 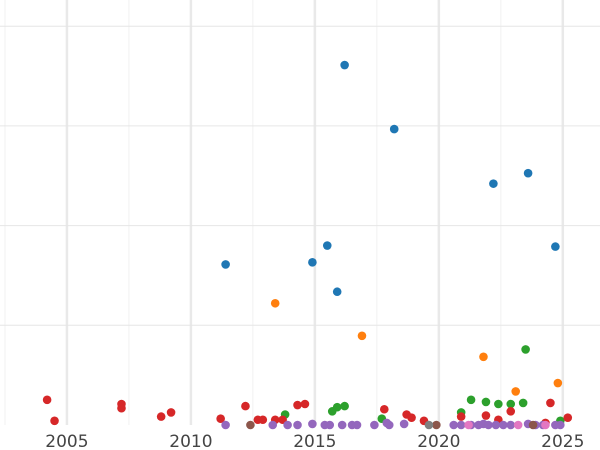 What do you see at coordinates (66, 441) in the screenshot?
I see `x-tick-label: 2005` at bounding box center [66, 441].